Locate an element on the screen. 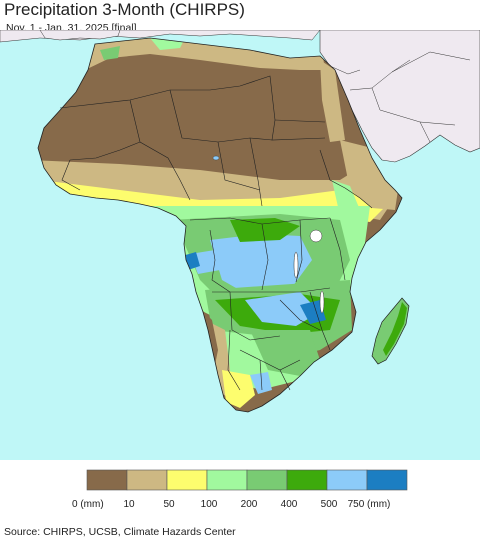  legend-labels: 0 (mm) 10 50 100 200 400 500 750 (mm) is located at coordinates (231, 504).